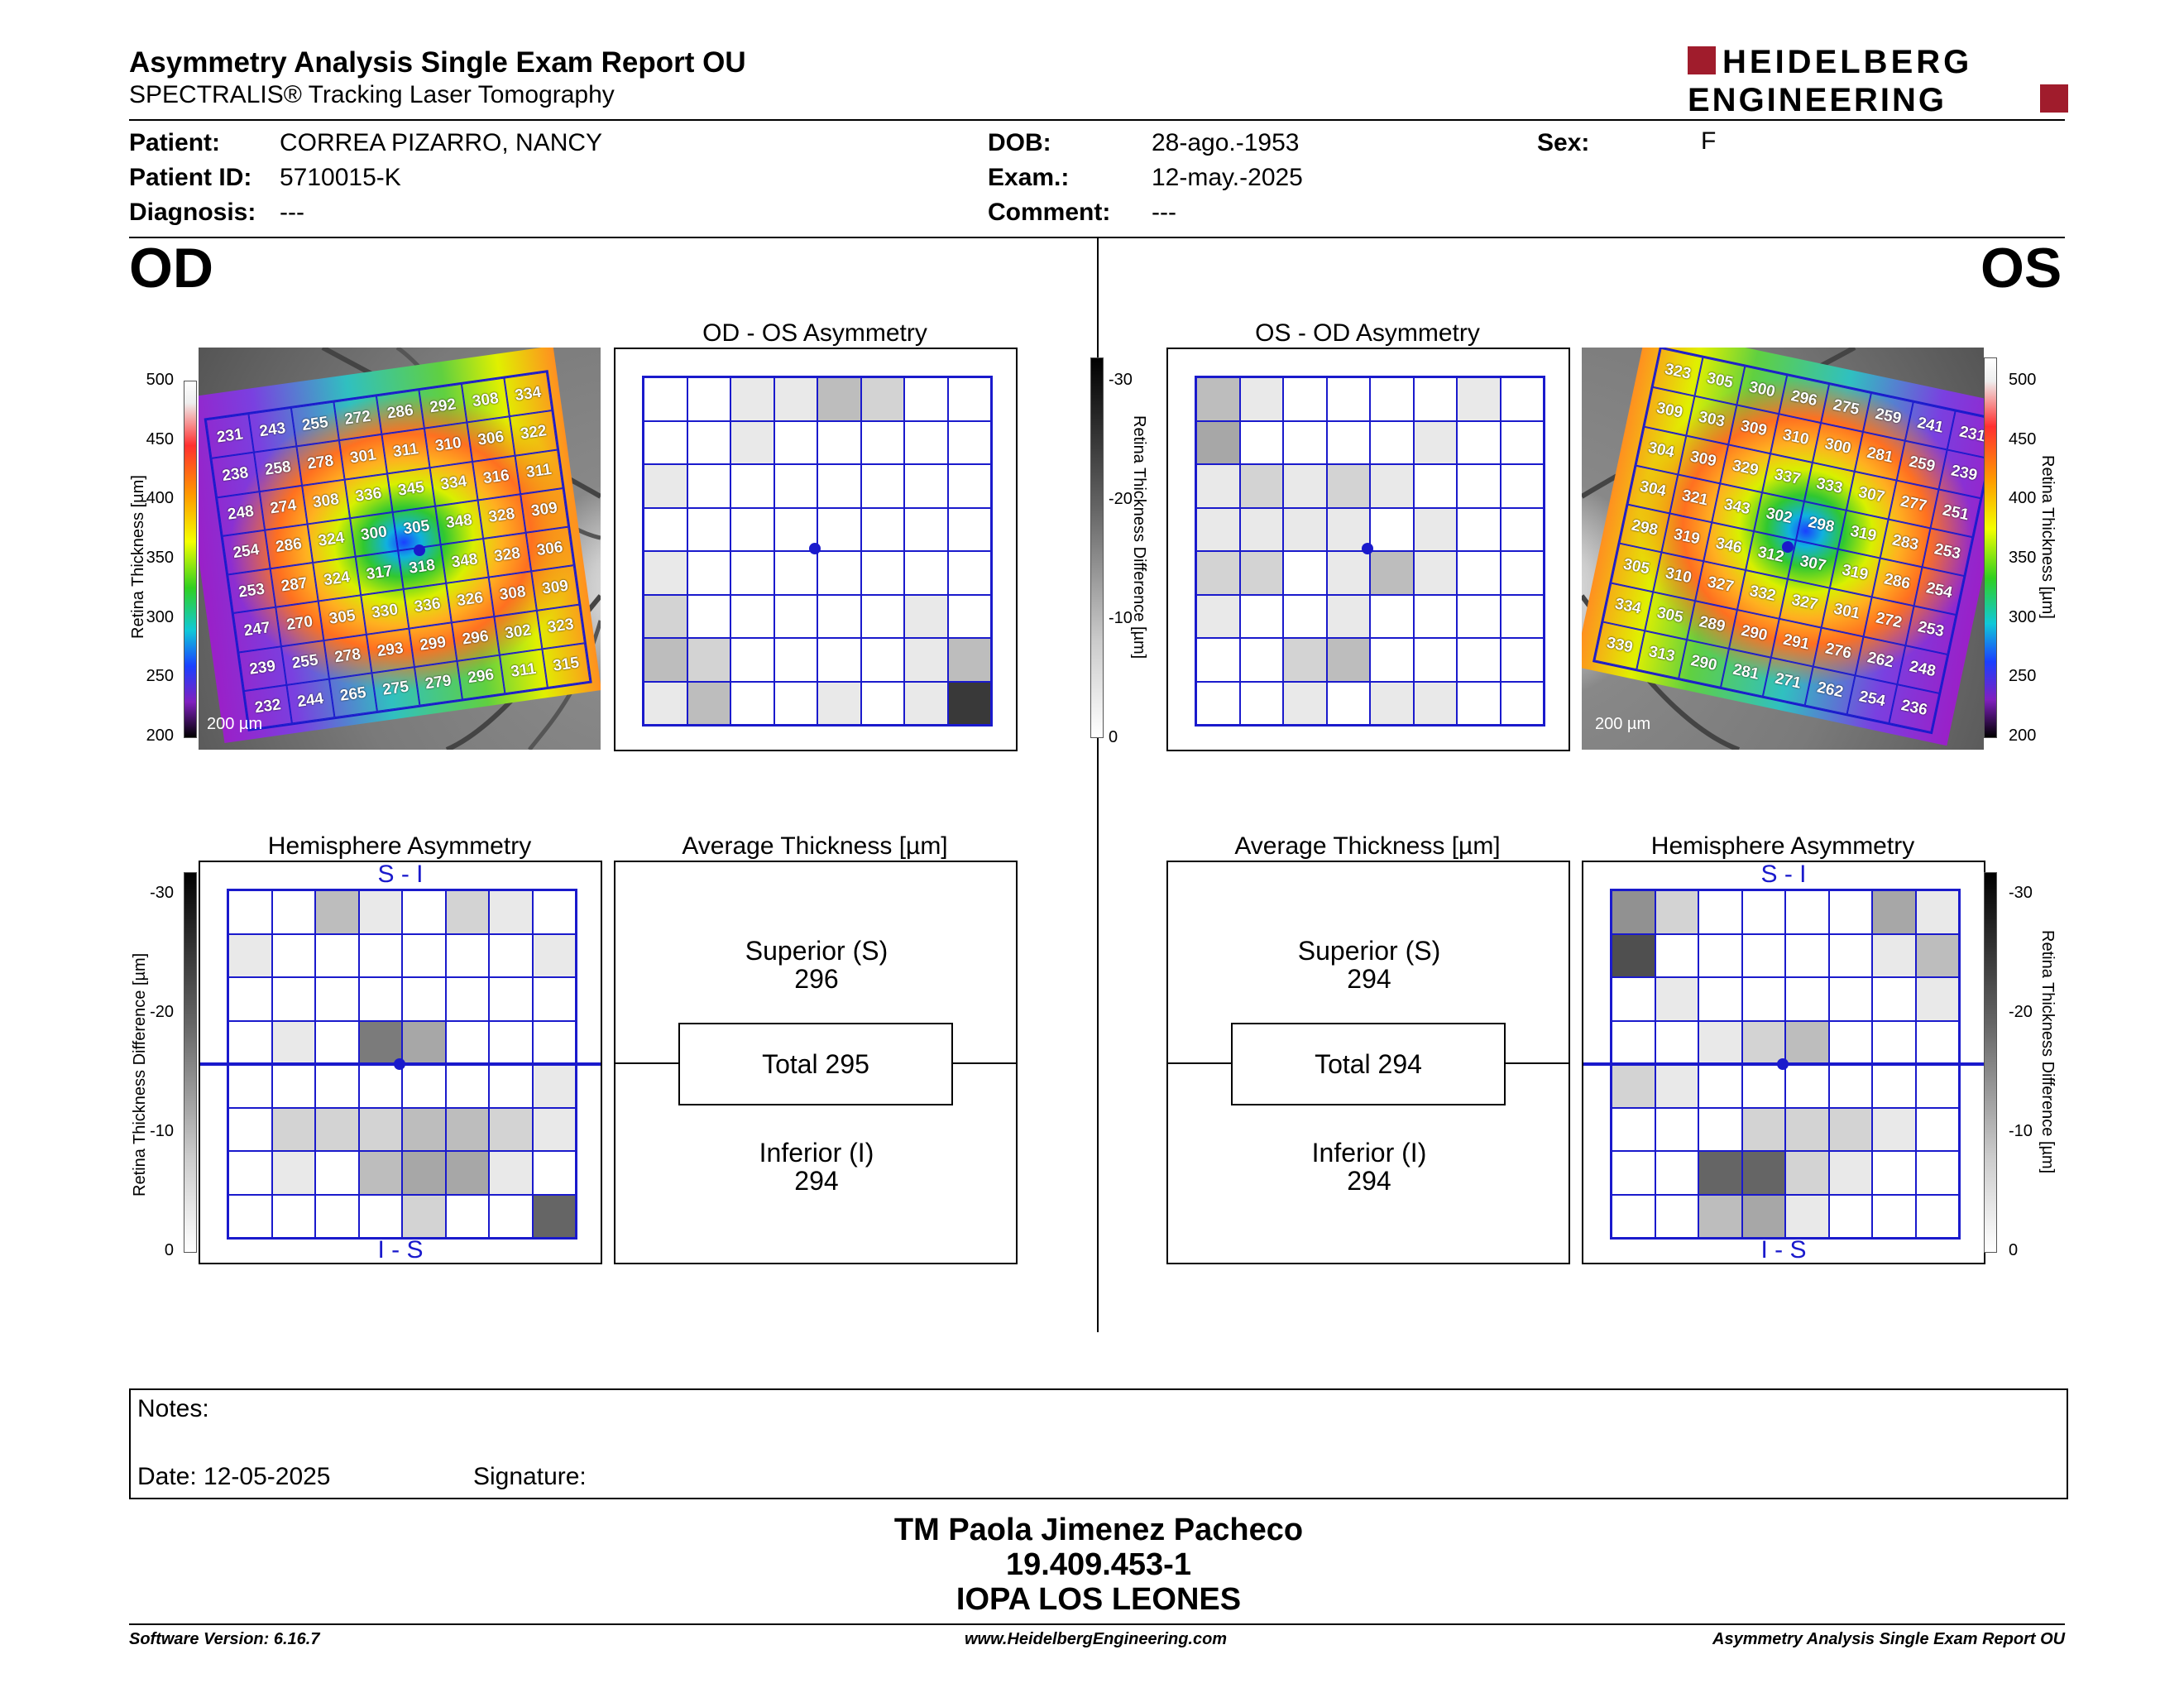  What do you see at coordinates (2023, 498) in the screenshot?
I see `scale-tick: 400` at bounding box center [2023, 498].